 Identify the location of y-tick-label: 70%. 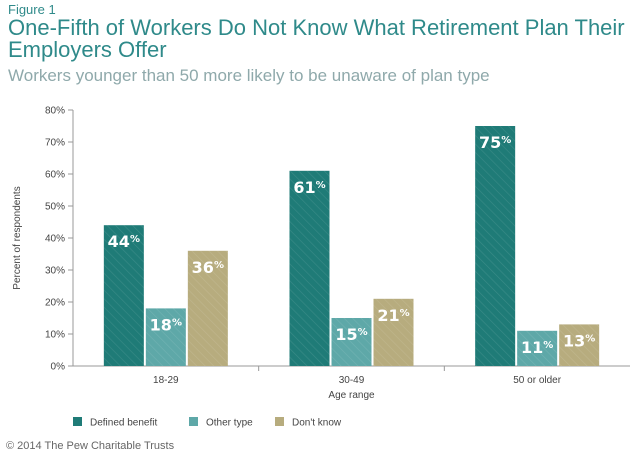
(55, 143).